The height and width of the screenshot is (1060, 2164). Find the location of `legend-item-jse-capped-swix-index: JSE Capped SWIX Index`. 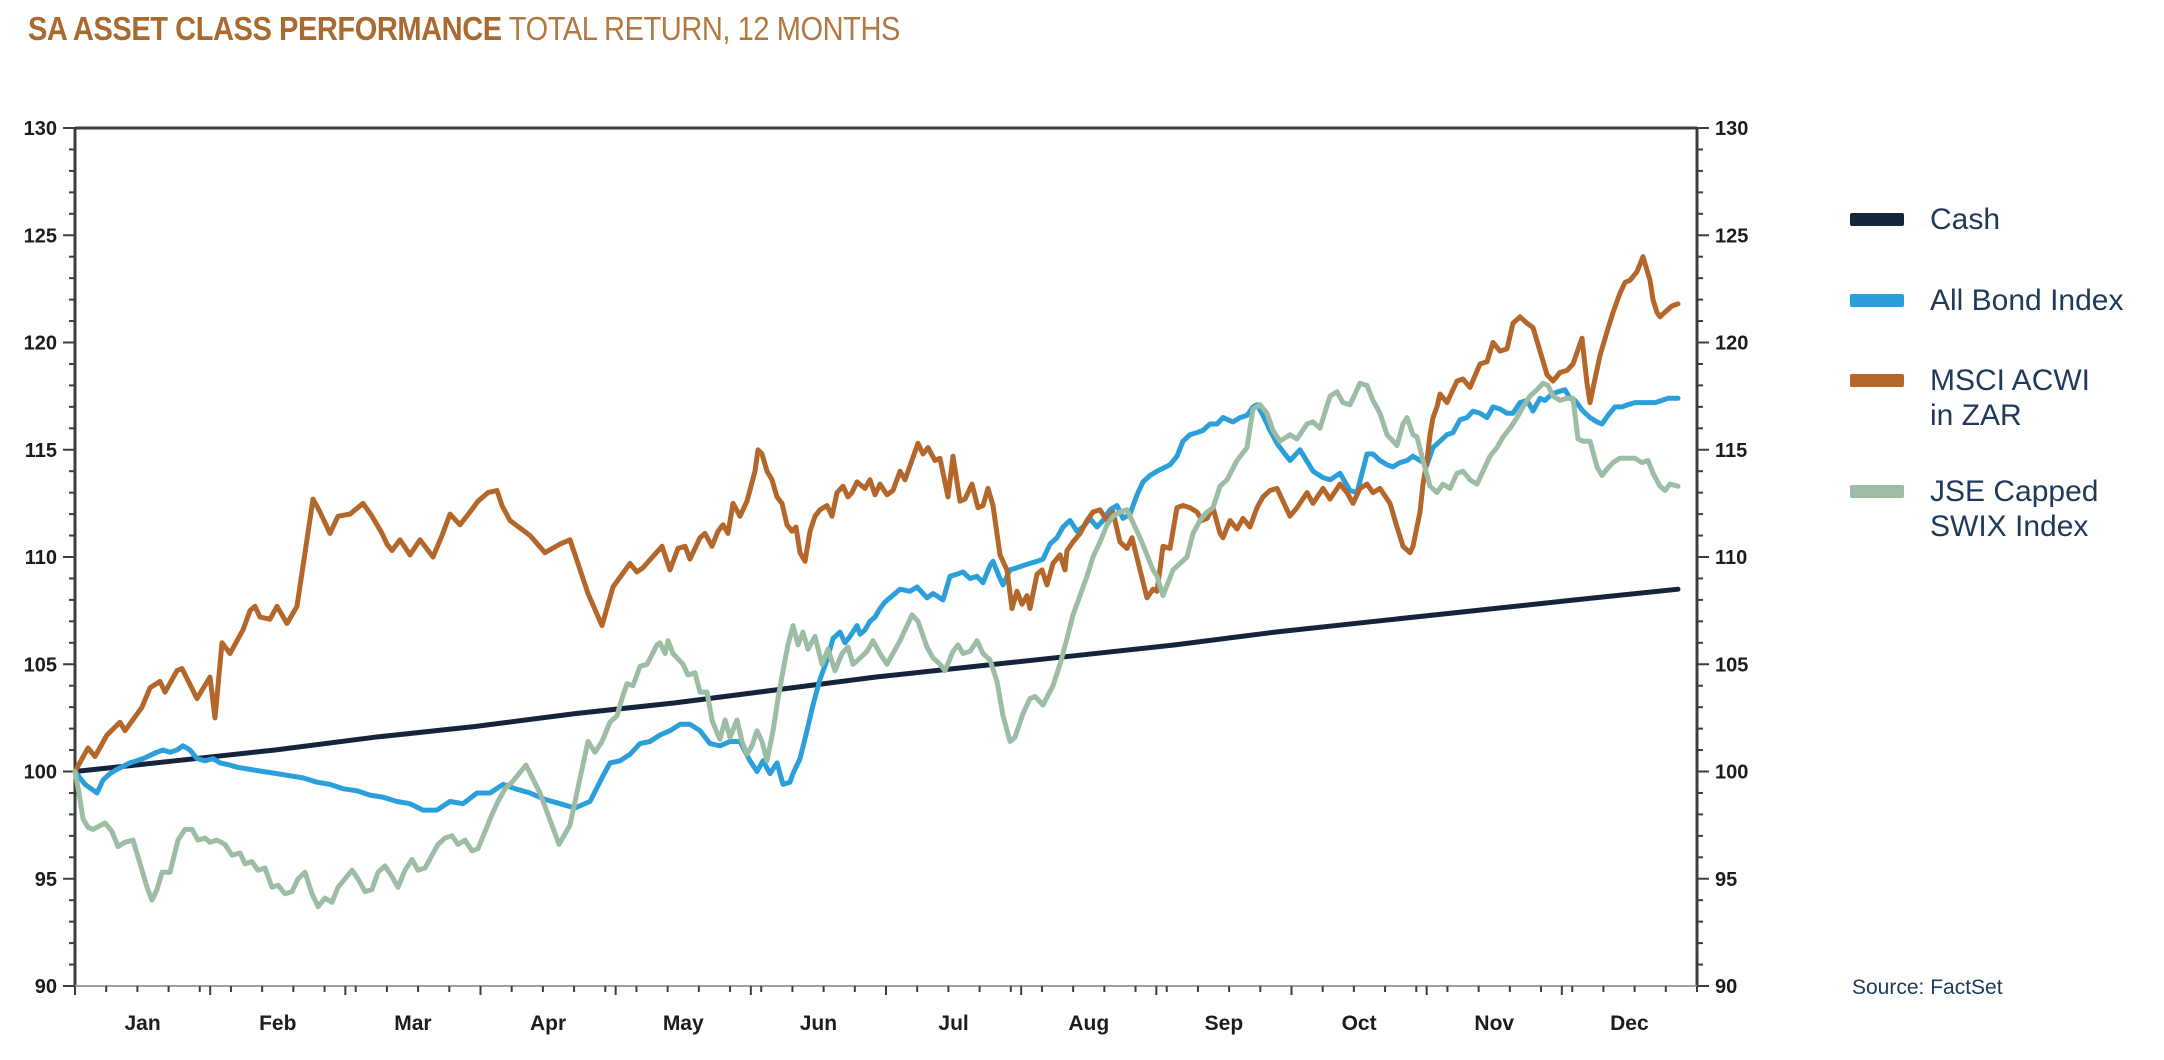

legend-item-jse-capped-swix-index: JSE Capped SWIX Index is located at coordinates (1986, 509).